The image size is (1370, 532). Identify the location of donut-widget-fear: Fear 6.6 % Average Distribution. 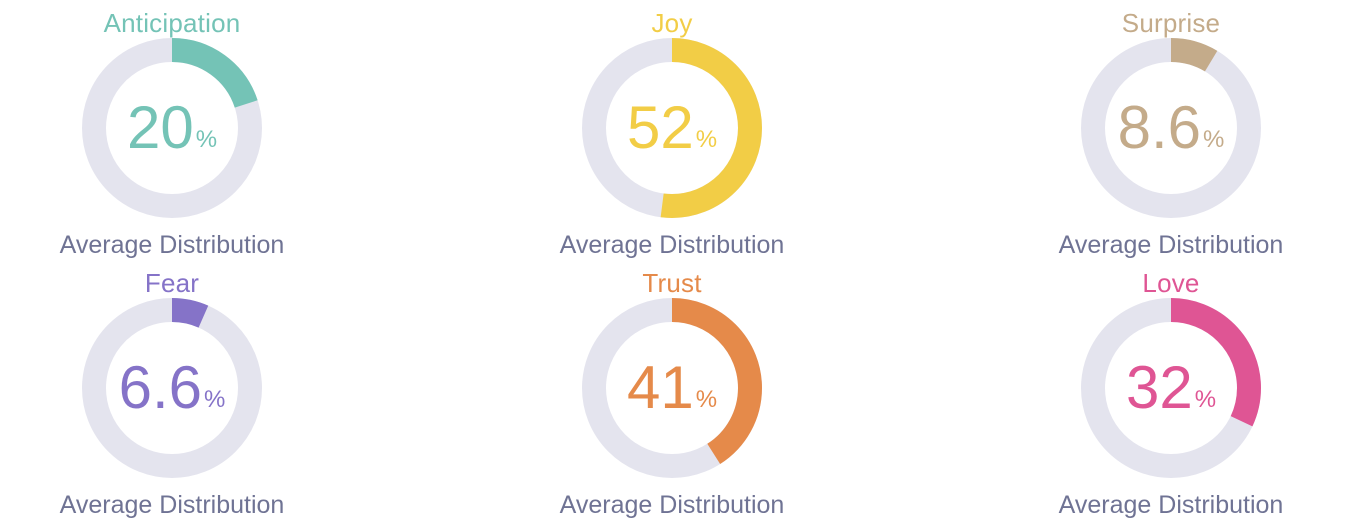
(172, 390).